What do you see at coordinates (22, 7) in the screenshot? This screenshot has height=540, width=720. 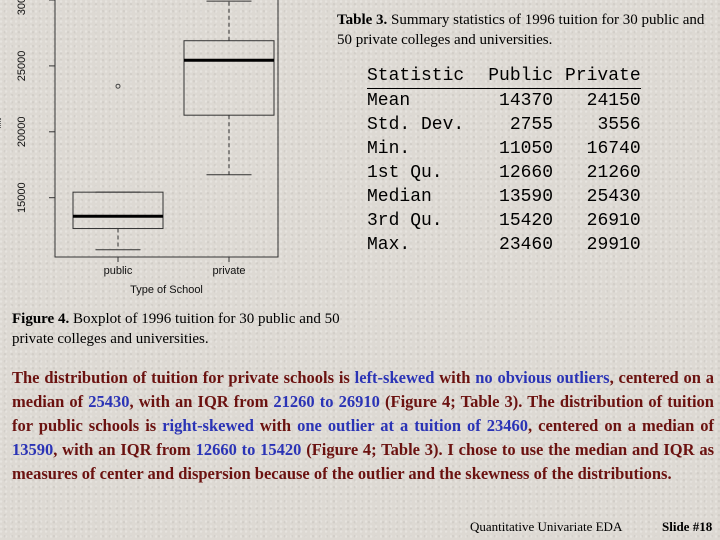 I see `y-tick-label: 30000` at bounding box center [22, 7].